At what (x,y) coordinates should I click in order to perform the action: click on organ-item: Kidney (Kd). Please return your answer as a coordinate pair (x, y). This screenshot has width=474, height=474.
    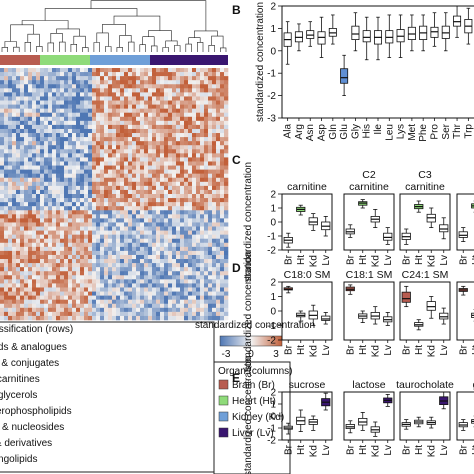
    Looking at the image, I should click on (258, 417).